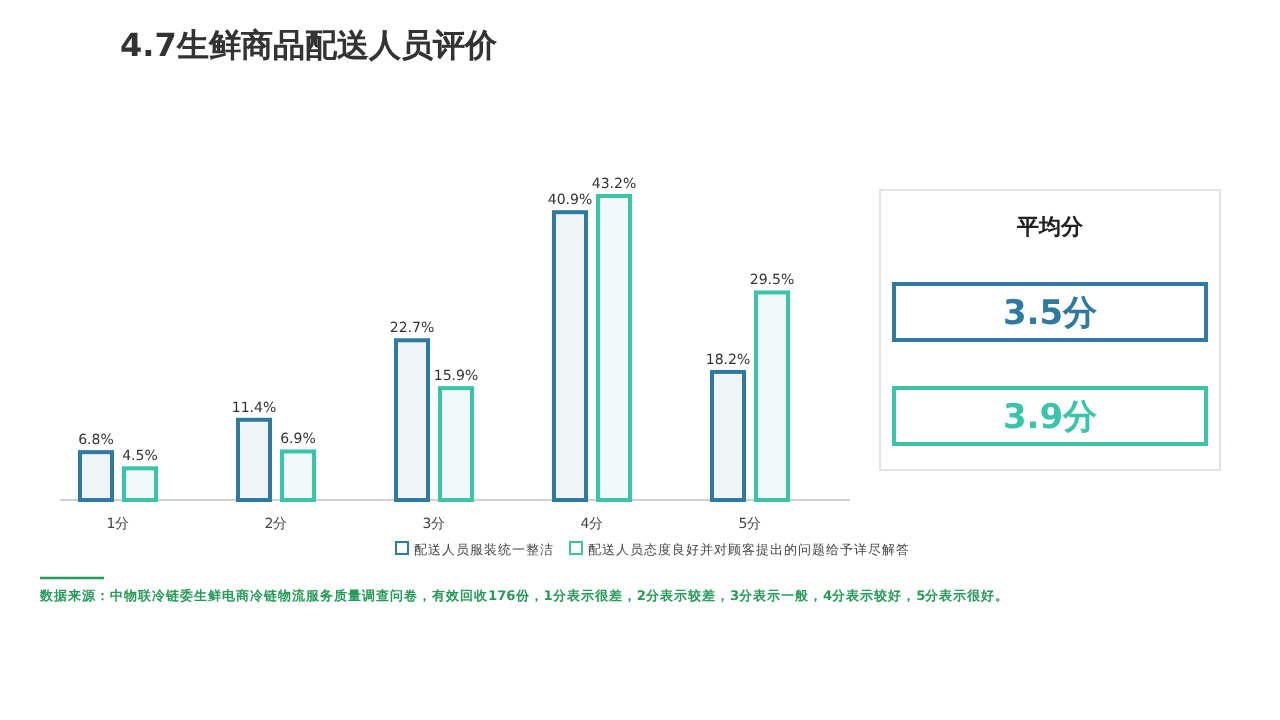 This screenshot has height=720, width=1280. What do you see at coordinates (309, 45) in the screenshot?
I see `chart-title: 4.7生鲜商品配送人员评价` at bounding box center [309, 45].